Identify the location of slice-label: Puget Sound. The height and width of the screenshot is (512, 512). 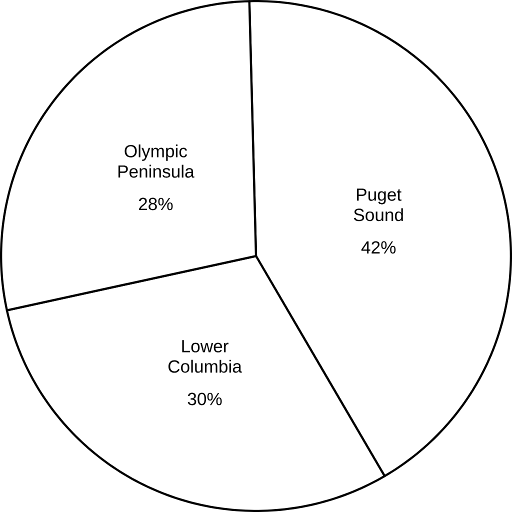
(378, 205).